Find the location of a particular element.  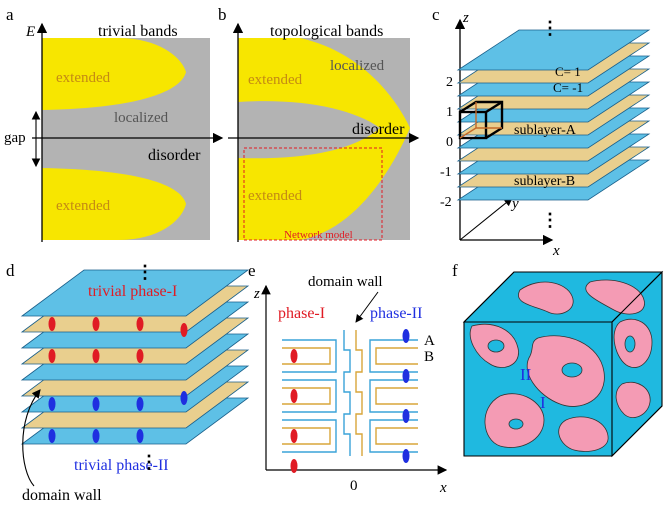

chern-plus-label: C= 1 is located at coordinates (568, 71).